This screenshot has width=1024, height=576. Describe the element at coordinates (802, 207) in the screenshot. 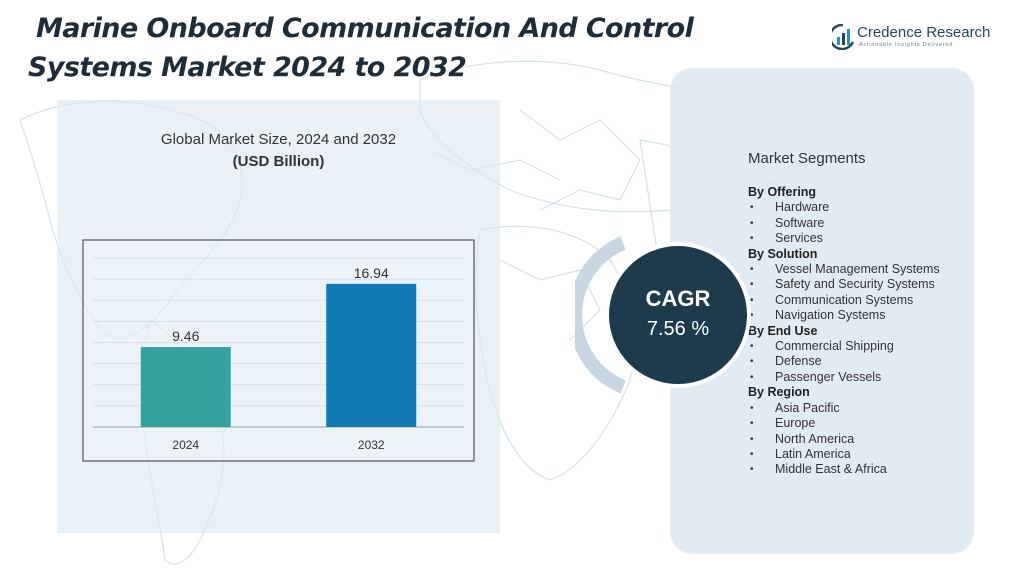

I see `segment-item-label: Hardware` at that location.